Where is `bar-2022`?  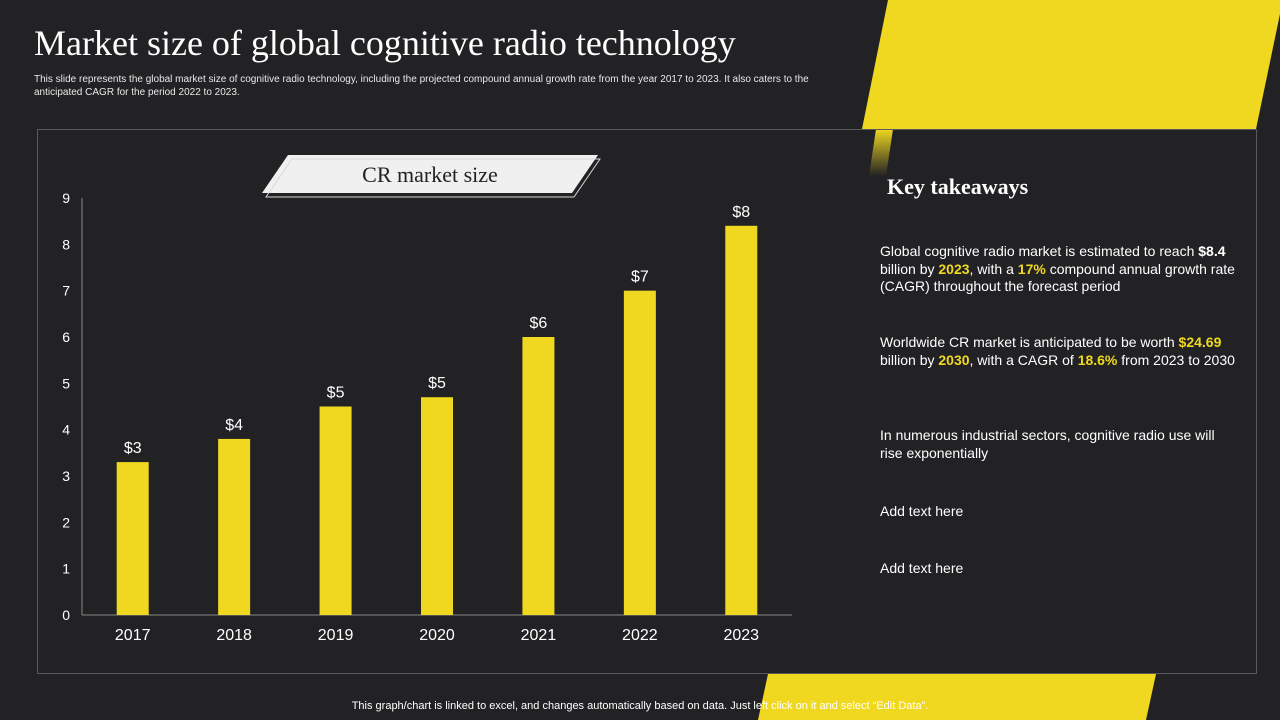 bar-2022 is located at coordinates (639, 452).